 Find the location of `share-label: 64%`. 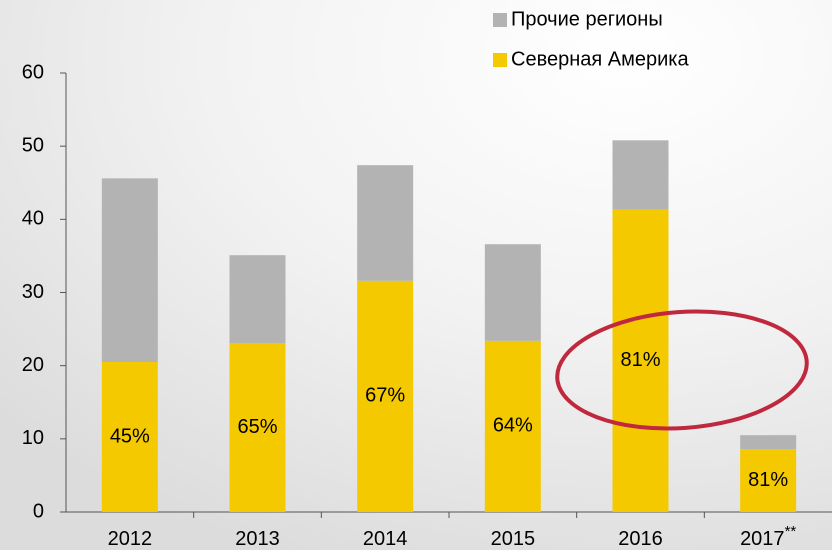

share-label: 64% is located at coordinates (513, 426).